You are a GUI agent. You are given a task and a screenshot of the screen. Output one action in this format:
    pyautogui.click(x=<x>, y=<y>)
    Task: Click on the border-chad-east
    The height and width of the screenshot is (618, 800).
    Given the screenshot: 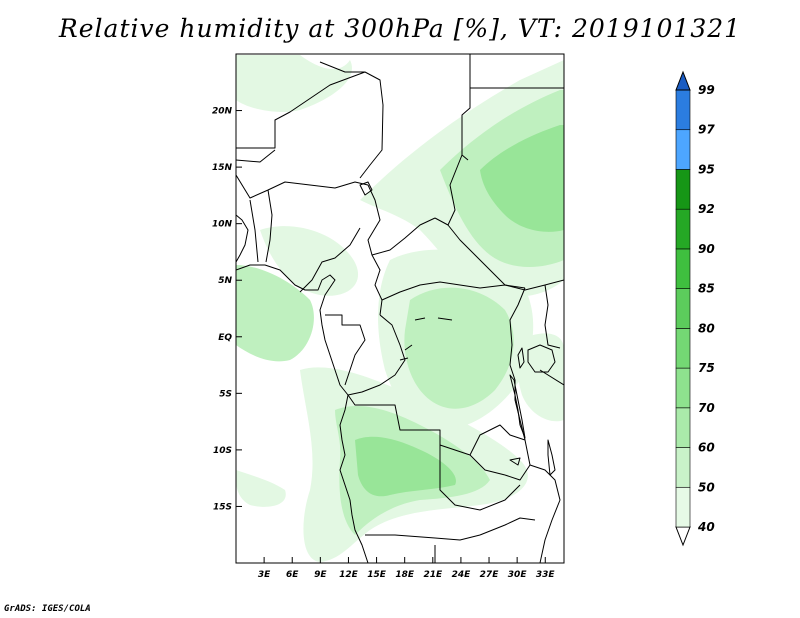 What is the action you would take?
    pyautogui.click(x=448, y=190)
    